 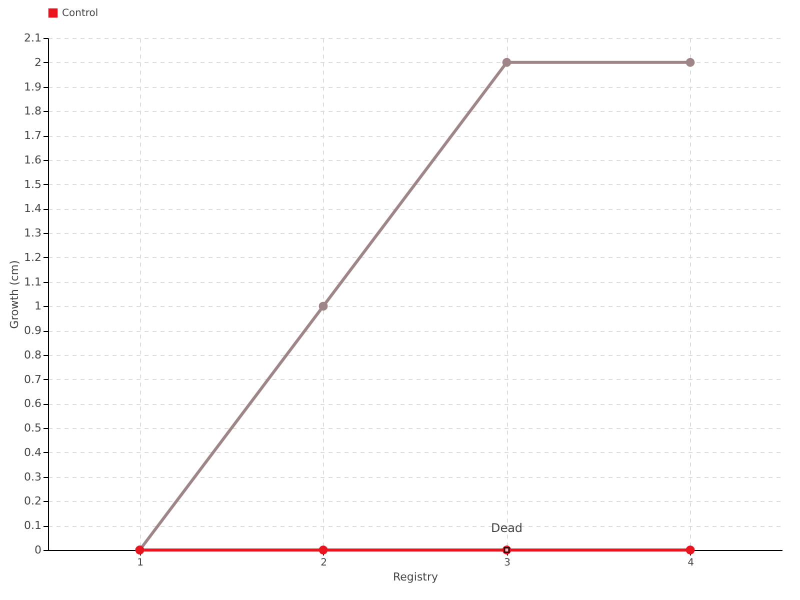 What do you see at coordinates (506, 528) in the screenshot?
I see `annotation: Dead` at bounding box center [506, 528].